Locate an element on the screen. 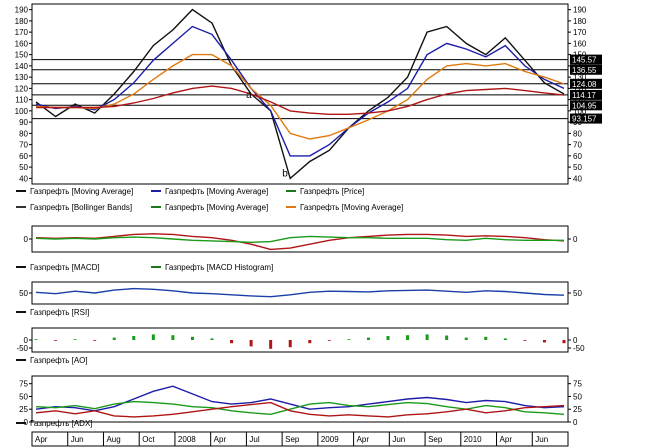  legend-entry: Газпрефть [RSI] is located at coordinates (59, 312).